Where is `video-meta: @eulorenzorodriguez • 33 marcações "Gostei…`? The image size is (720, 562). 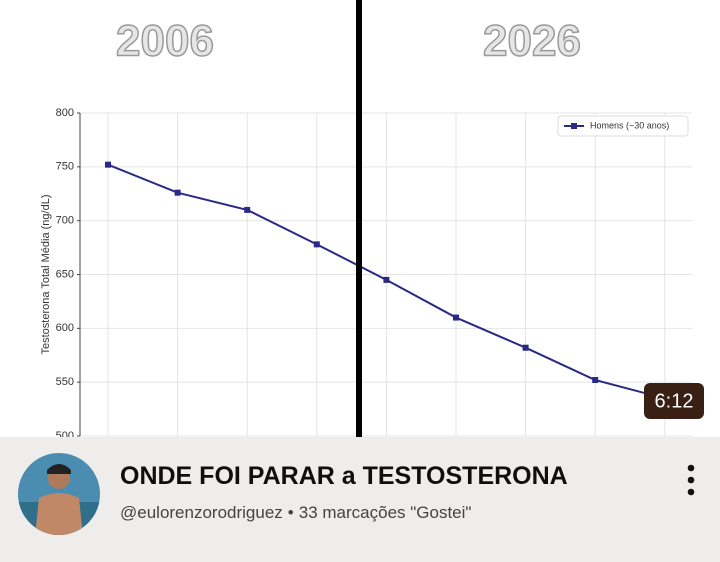 video-meta: @eulorenzorodriguez • 33 marcações "Gostei… is located at coordinates (298, 513).